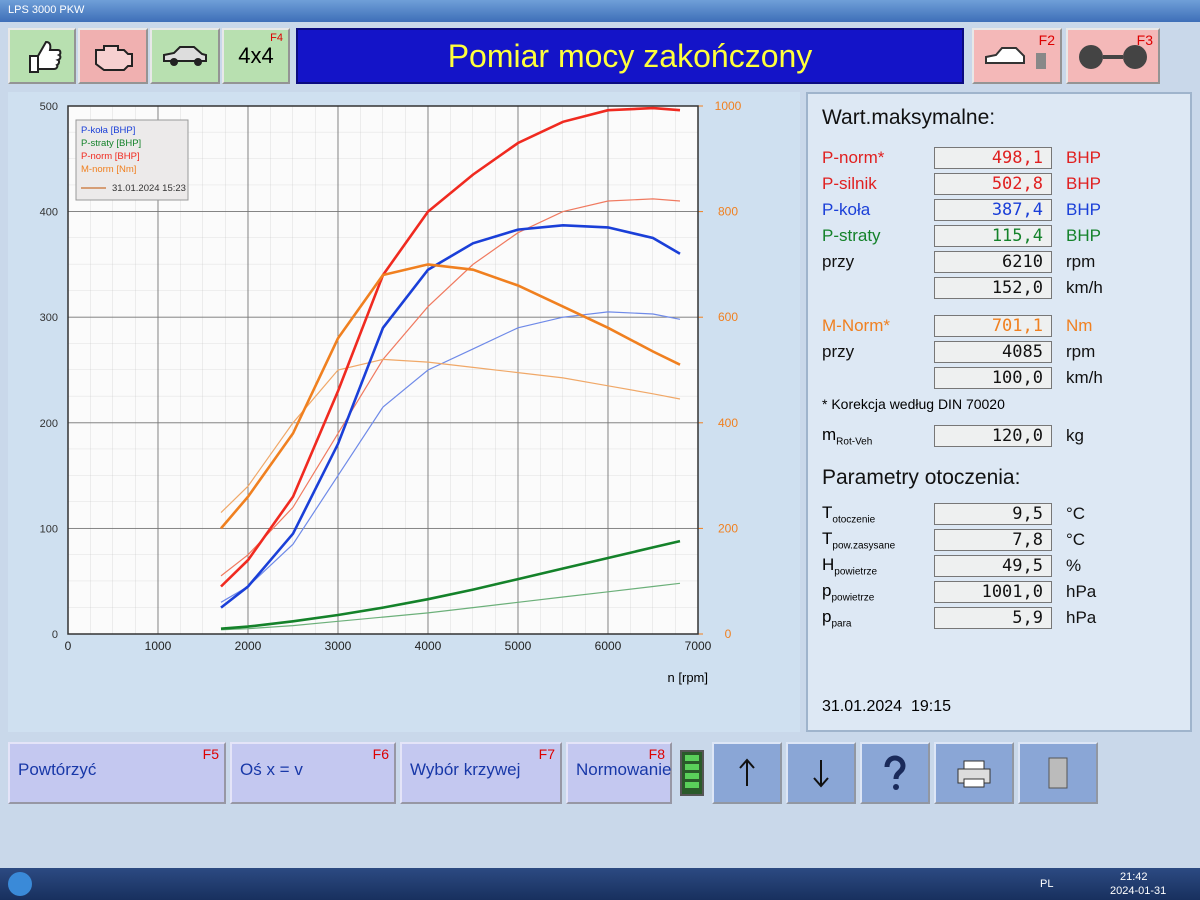 This screenshot has height=900, width=1200. What do you see at coordinates (1138, 891) in the screenshot?
I see `clock-date: 2024-01-31` at bounding box center [1138, 891].